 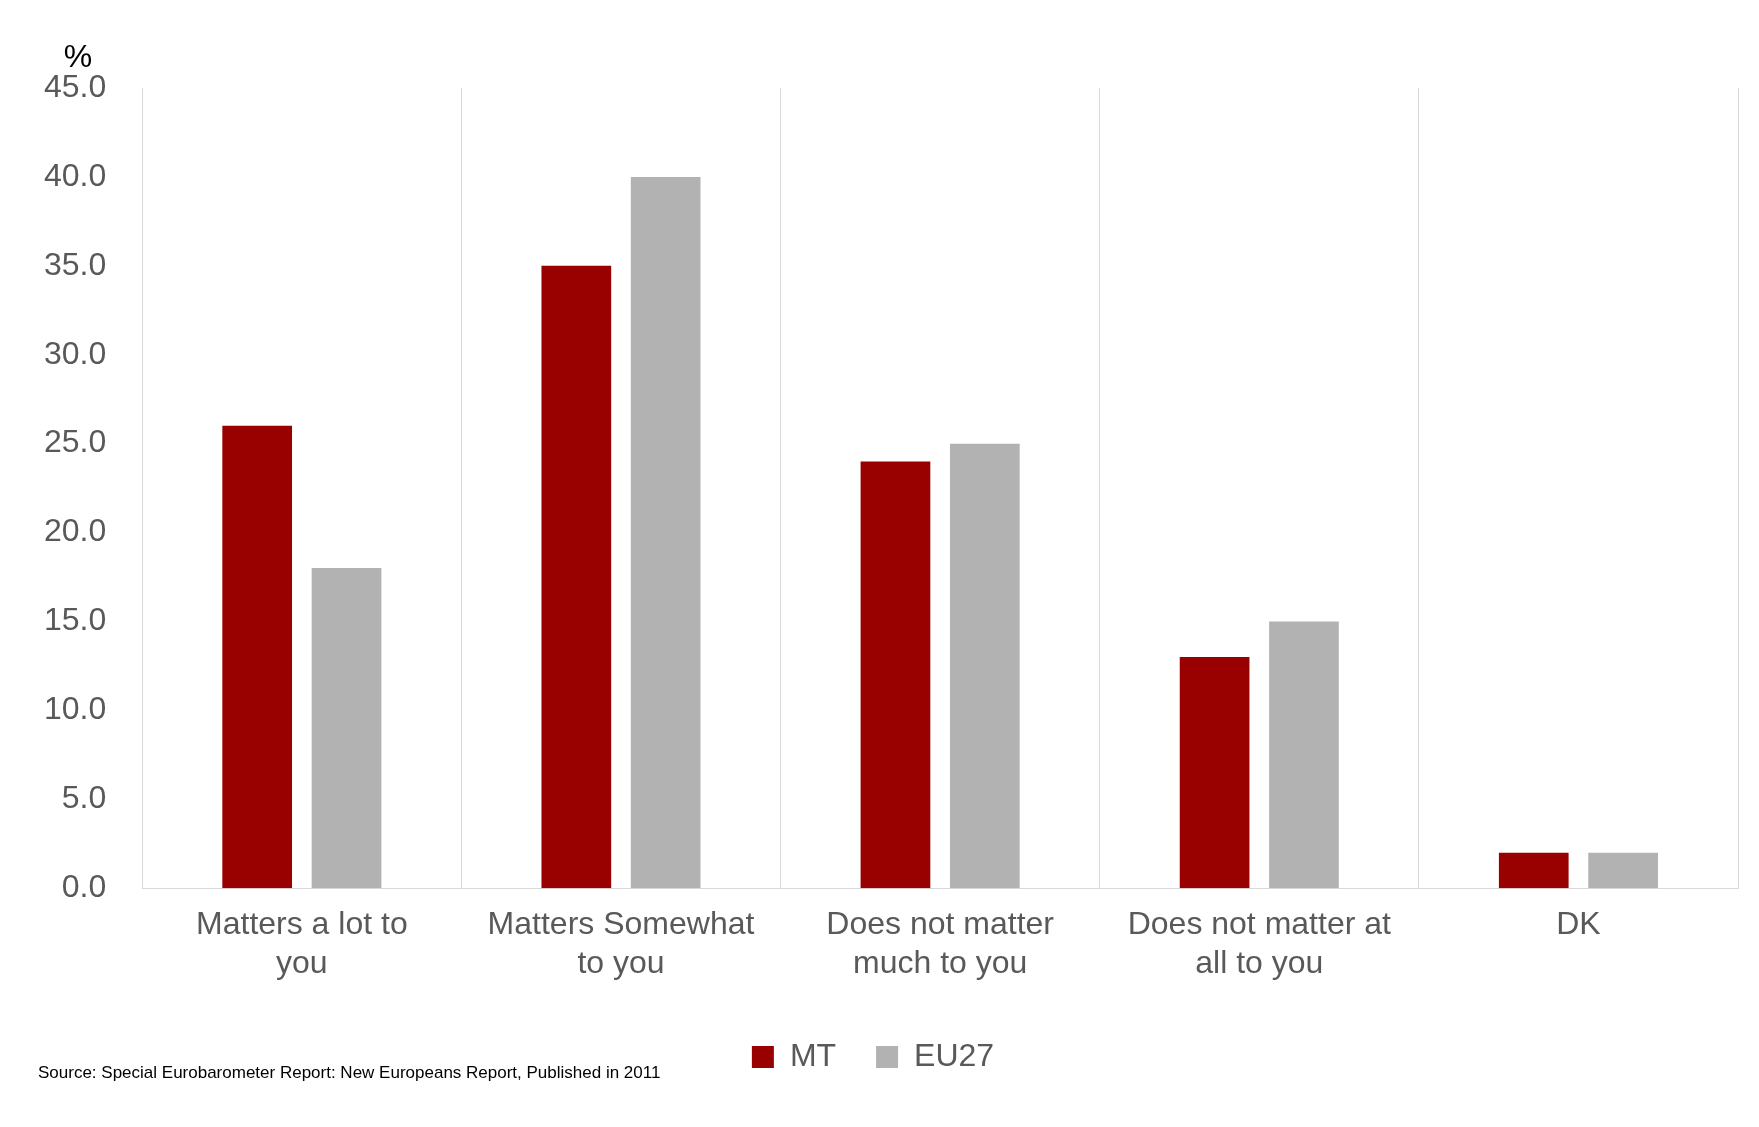 What do you see at coordinates (75, 530) in the screenshot?
I see `y-tick-label: 20.0` at bounding box center [75, 530].